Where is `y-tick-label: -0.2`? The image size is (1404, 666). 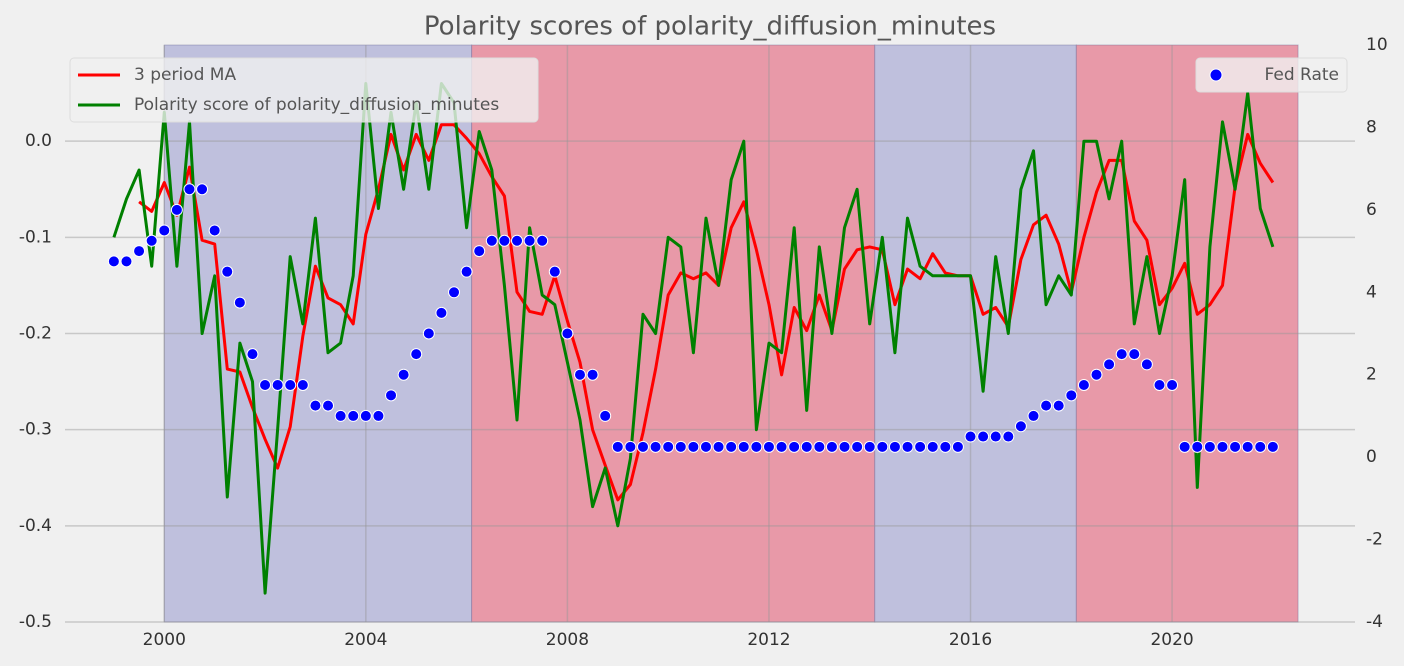
y-tick-label: -0.2 is located at coordinates (35, 334).